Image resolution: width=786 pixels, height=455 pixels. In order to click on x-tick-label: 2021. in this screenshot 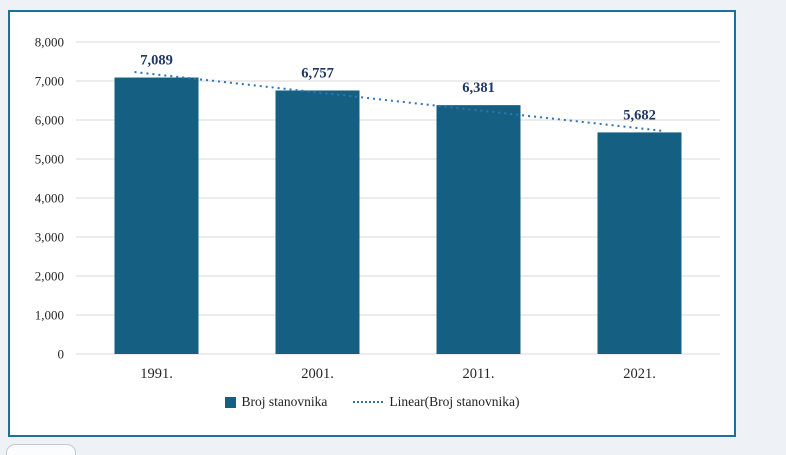, I will do `click(639, 374)`.